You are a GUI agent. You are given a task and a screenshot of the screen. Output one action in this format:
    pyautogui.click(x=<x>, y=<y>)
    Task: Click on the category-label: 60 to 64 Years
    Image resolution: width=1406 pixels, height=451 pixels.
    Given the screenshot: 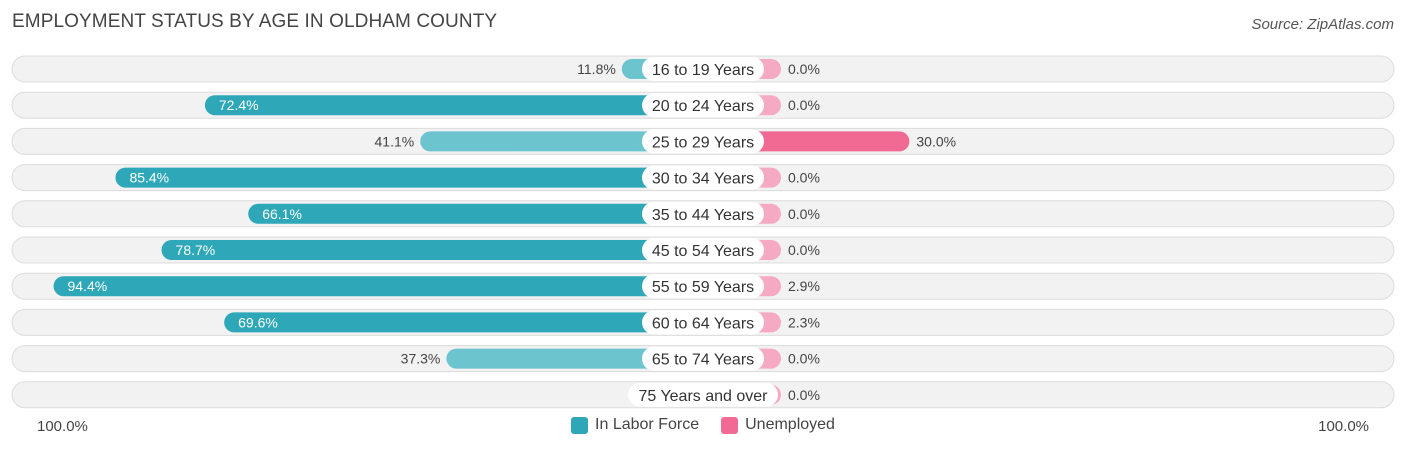 What is the action you would take?
    pyautogui.click(x=703, y=323)
    